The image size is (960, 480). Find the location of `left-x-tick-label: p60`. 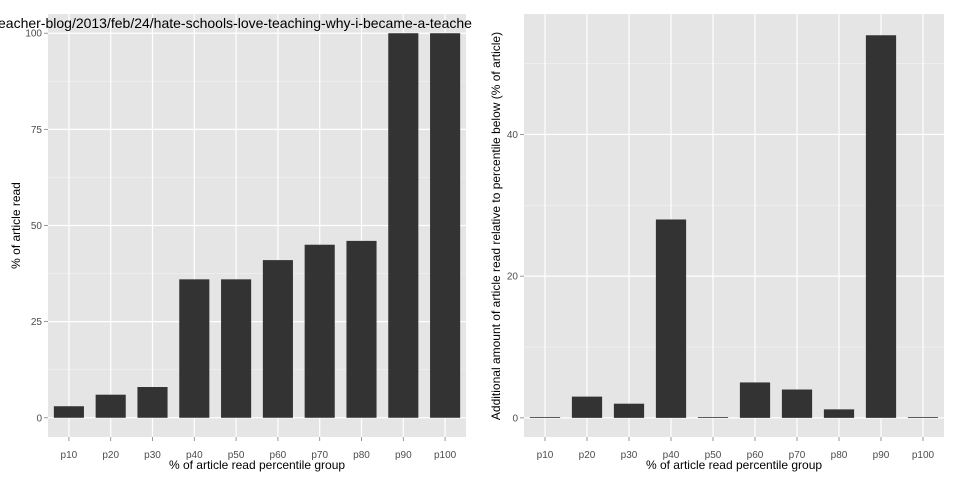

left-x-tick-label: p60 is located at coordinates (278, 455).